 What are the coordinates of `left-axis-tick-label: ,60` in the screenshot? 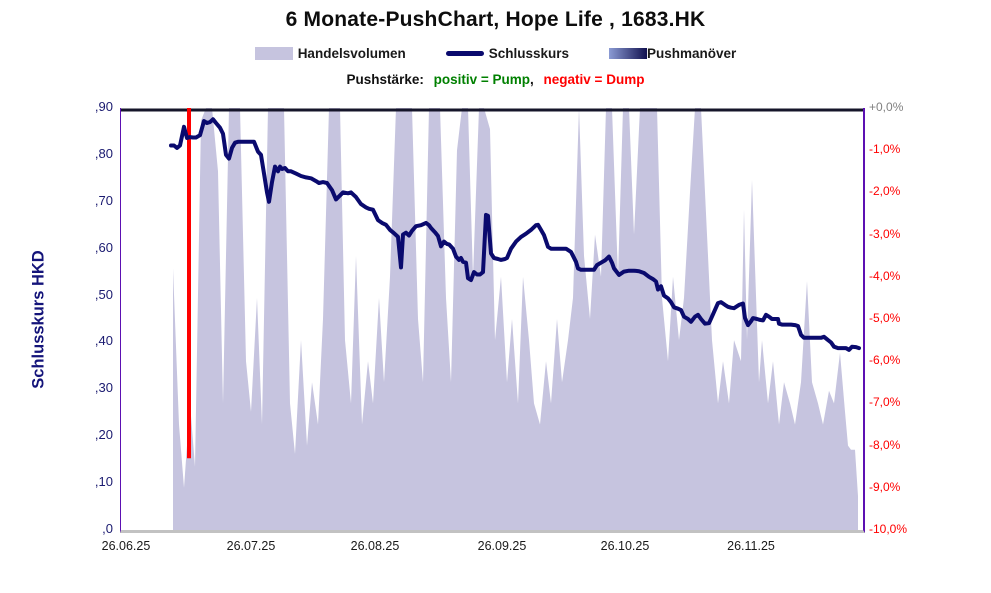 It's located at (103, 247).